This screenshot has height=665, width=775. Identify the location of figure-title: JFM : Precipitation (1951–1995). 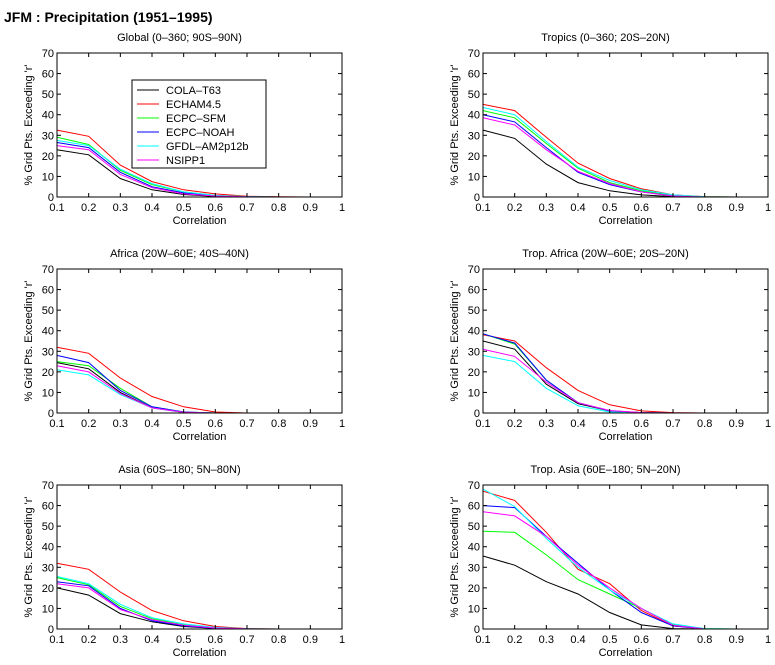
(108, 17).